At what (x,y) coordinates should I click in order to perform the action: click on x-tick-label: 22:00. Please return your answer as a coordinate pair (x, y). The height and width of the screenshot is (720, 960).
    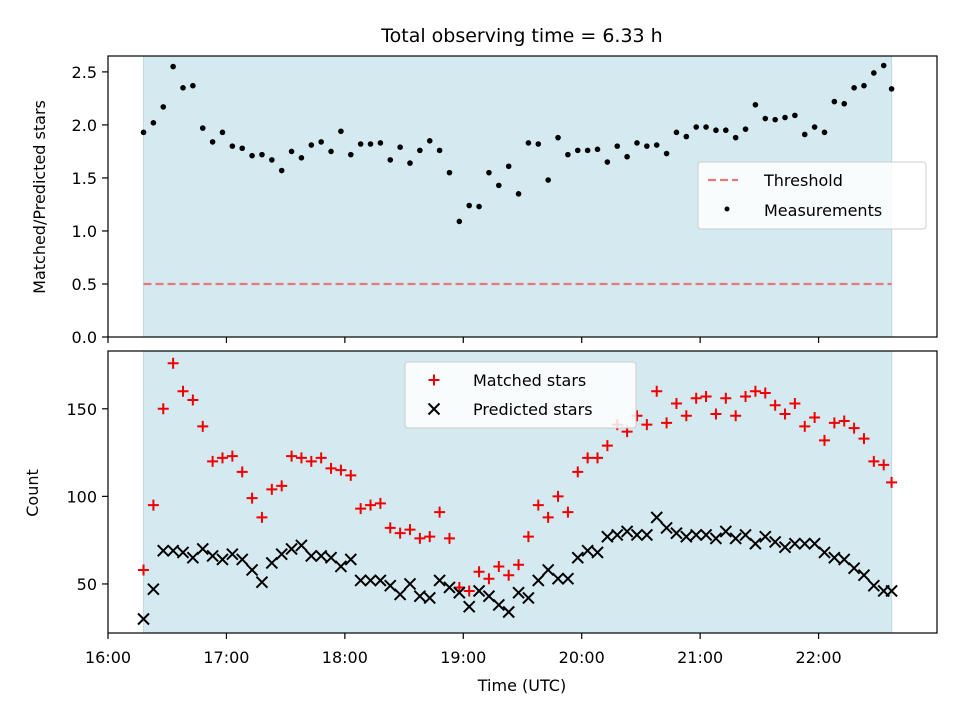
    Looking at the image, I should click on (819, 657).